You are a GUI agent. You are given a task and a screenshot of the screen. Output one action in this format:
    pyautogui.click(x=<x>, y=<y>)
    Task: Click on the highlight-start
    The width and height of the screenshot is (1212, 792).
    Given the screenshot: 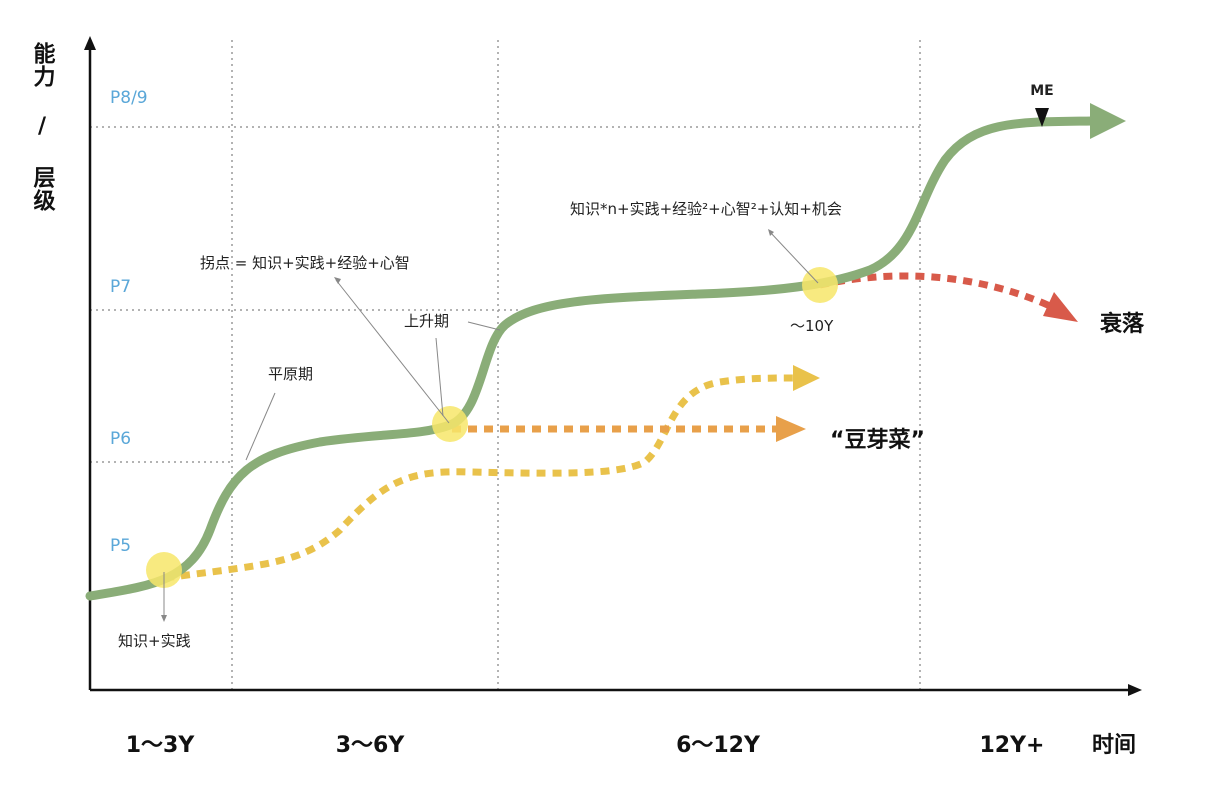 What is the action you would take?
    pyautogui.click(x=164, y=570)
    